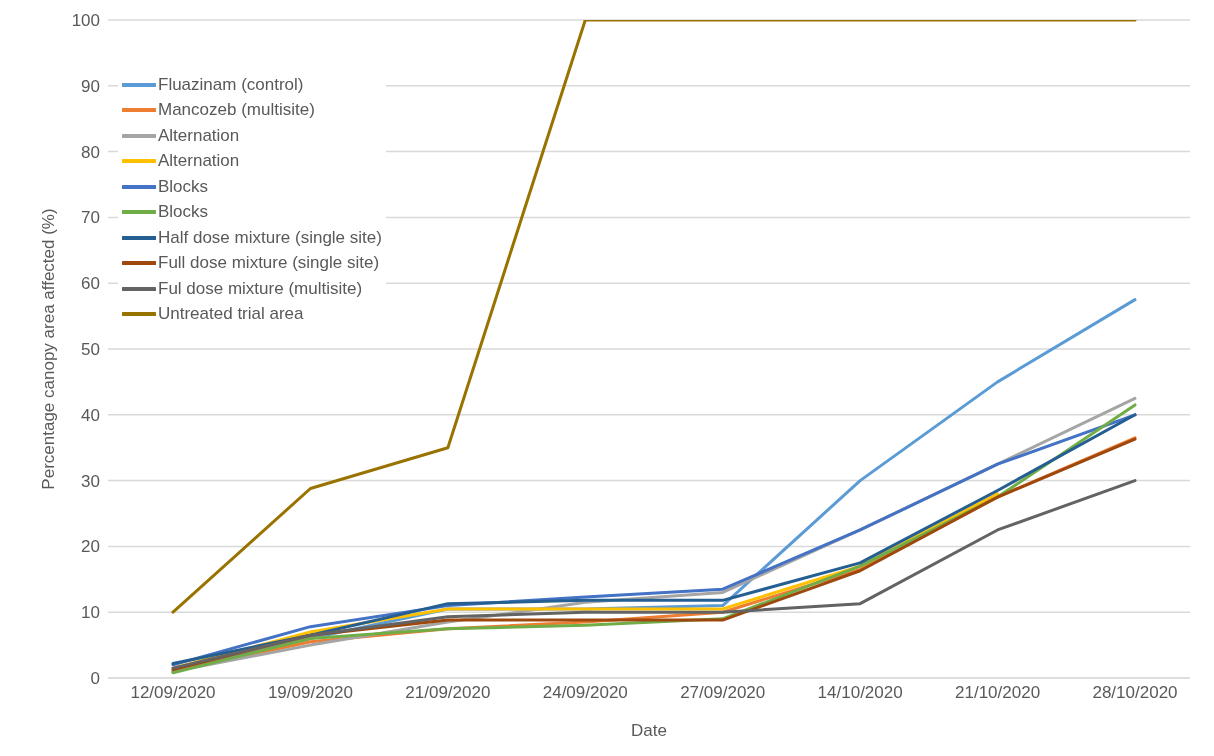 The image size is (1214, 756). Describe the element at coordinates (231, 314) in the screenshot. I see `legend-label: Untreated trial area` at that location.